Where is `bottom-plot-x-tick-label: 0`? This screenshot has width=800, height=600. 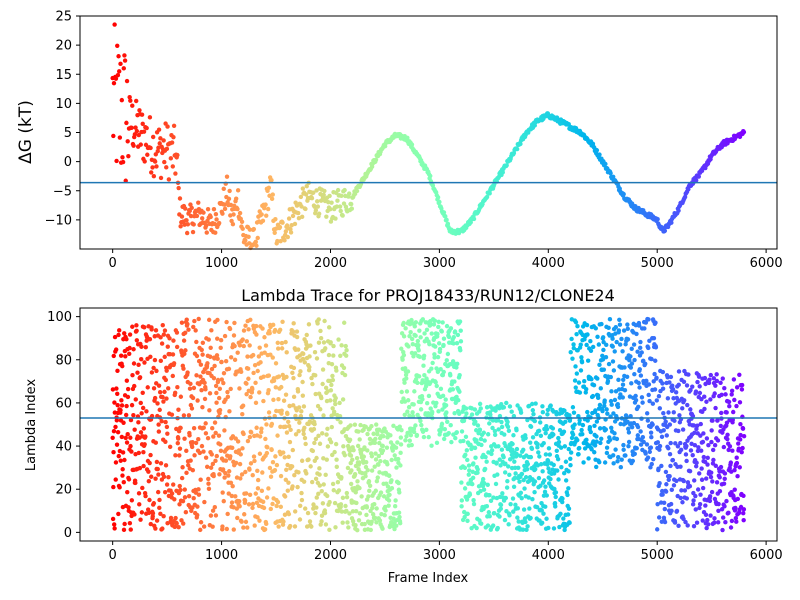
bottom-plot-x-tick-label: 0 is located at coordinates (113, 555).